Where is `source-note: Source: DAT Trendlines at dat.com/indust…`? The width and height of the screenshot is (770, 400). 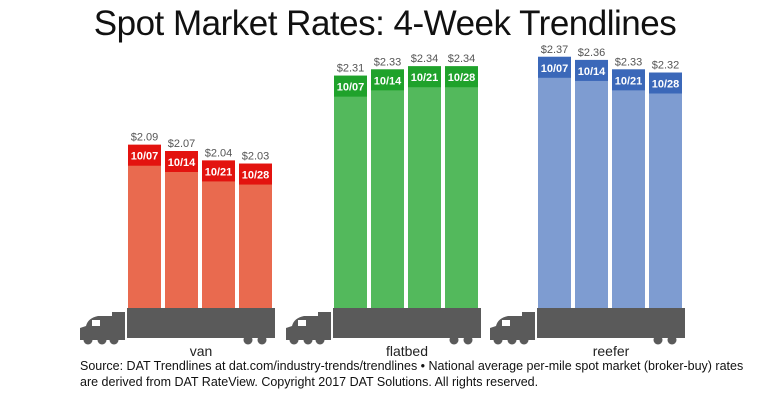
source-note: Source: DAT Trendlines at dat.com/indust… is located at coordinates (412, 374).